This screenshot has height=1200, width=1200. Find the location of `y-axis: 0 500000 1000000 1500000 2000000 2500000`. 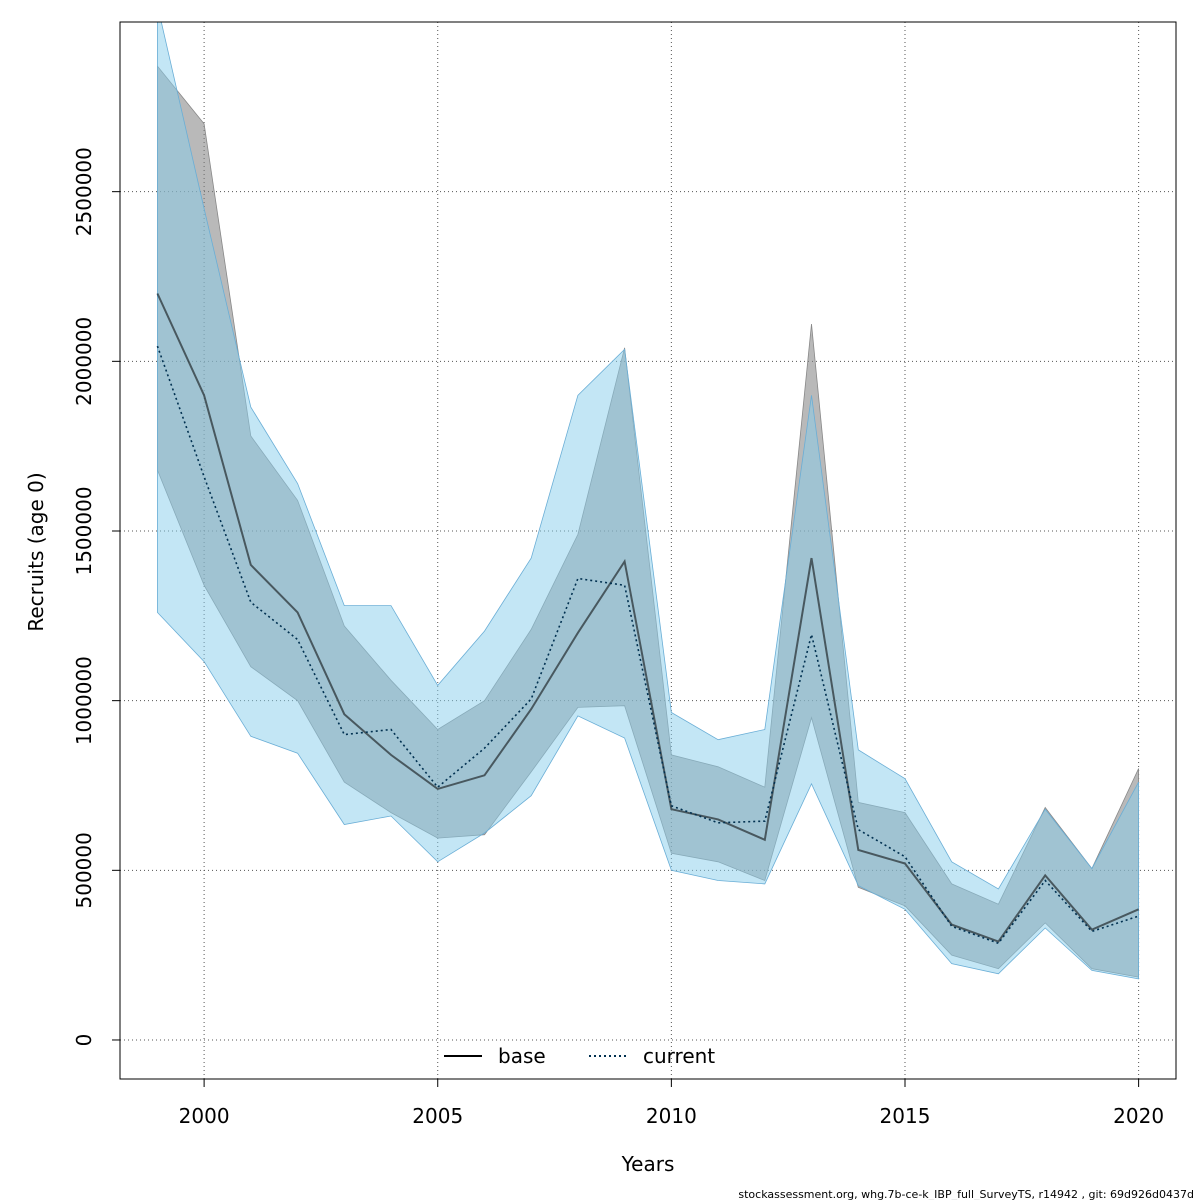

y-axis: 0 500000 1000000 1500000 2000000 2500000 is located at coordinates (96, 596).